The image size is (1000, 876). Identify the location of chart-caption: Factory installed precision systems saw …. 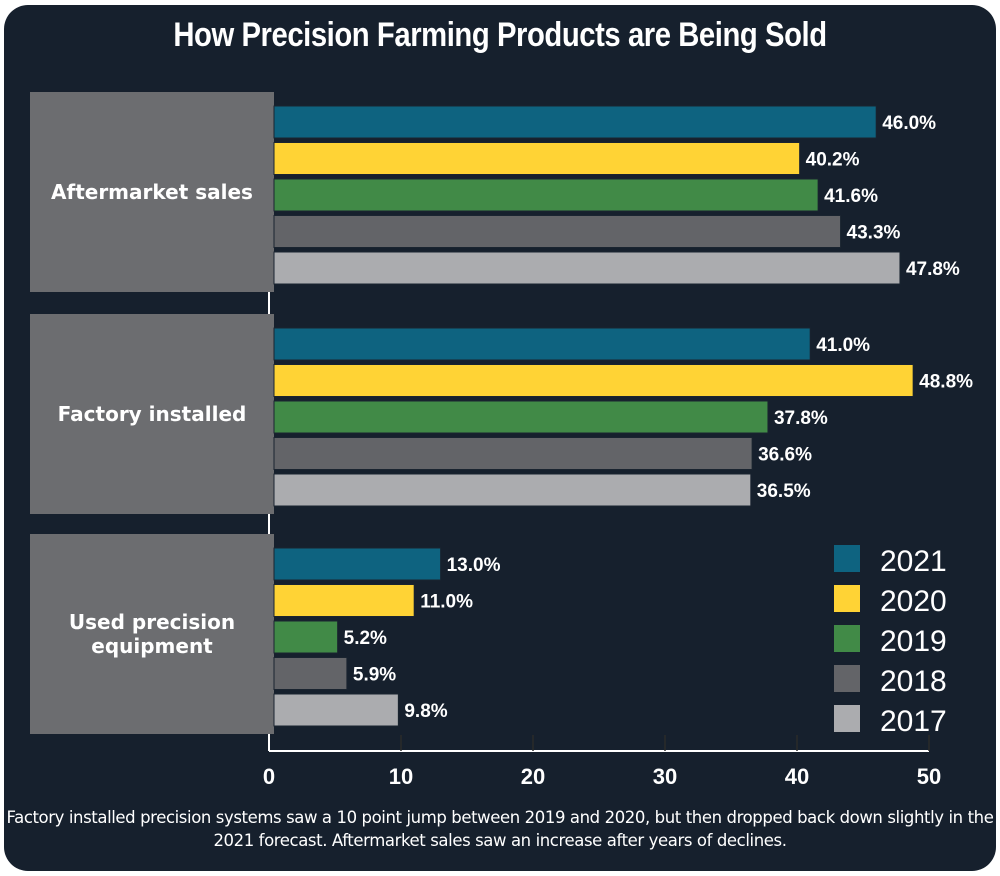
(500, 829).